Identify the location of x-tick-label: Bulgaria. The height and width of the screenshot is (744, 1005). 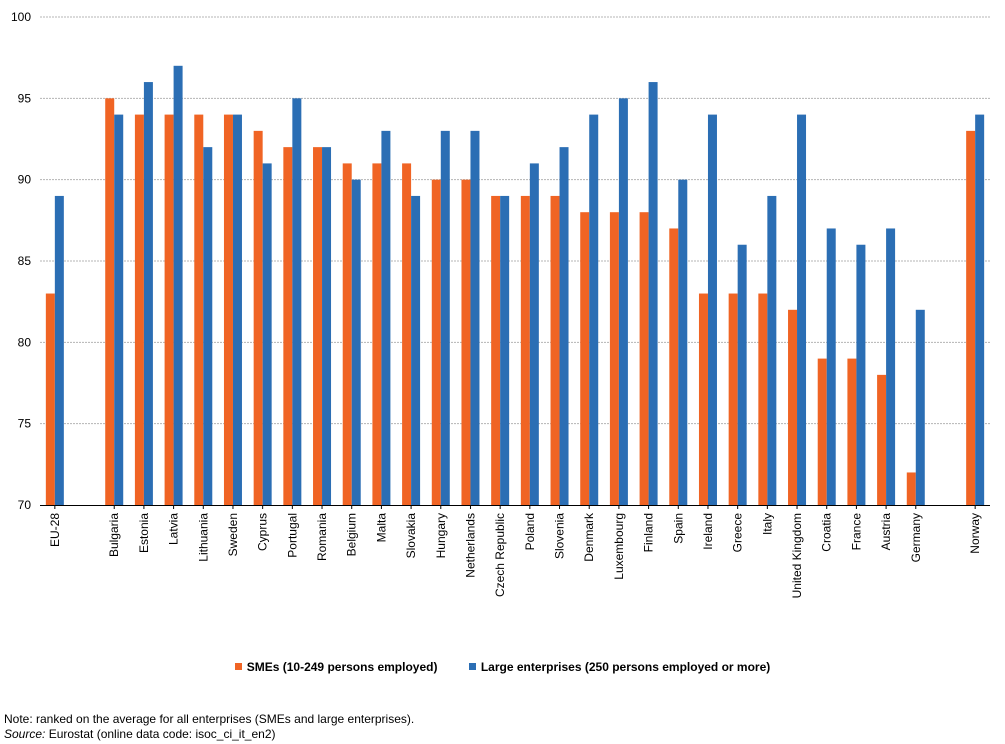
(114, 535).